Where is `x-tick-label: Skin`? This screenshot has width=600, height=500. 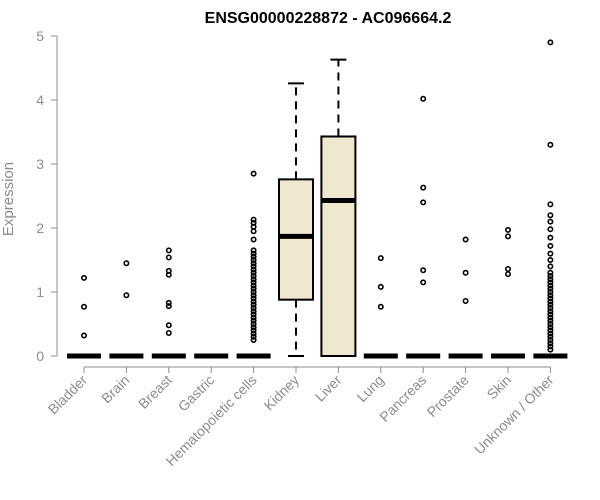 x-tick-label: Skin is located at coordinates (499, 387).